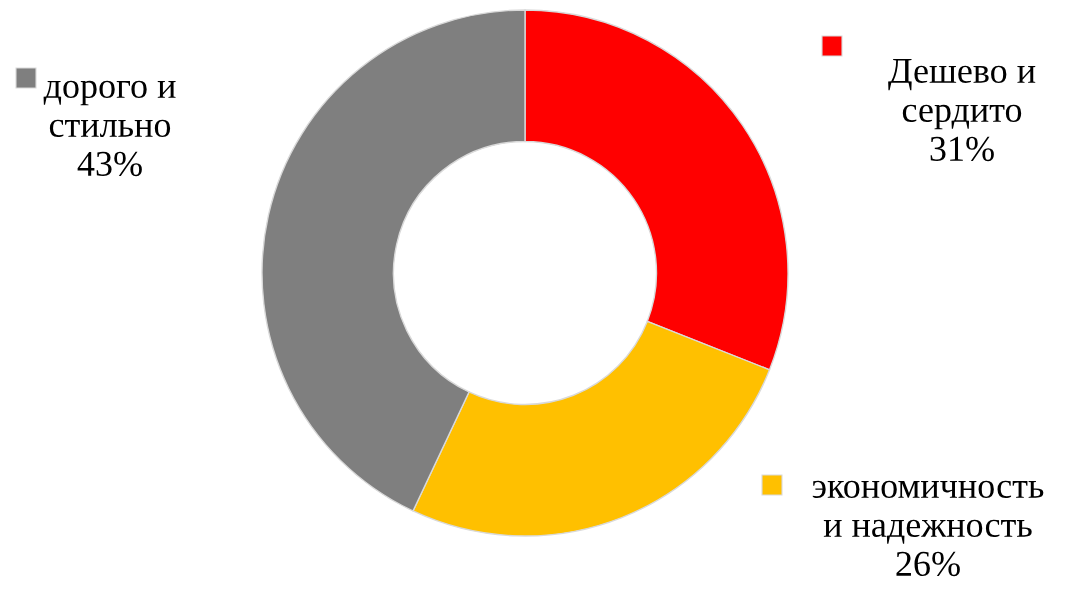 Image resolution: width=1072 pixels, height=598 pixels. Describe the element at coordinates (109, 164) in the screenshot. I see `data-label: 43%` at that location.